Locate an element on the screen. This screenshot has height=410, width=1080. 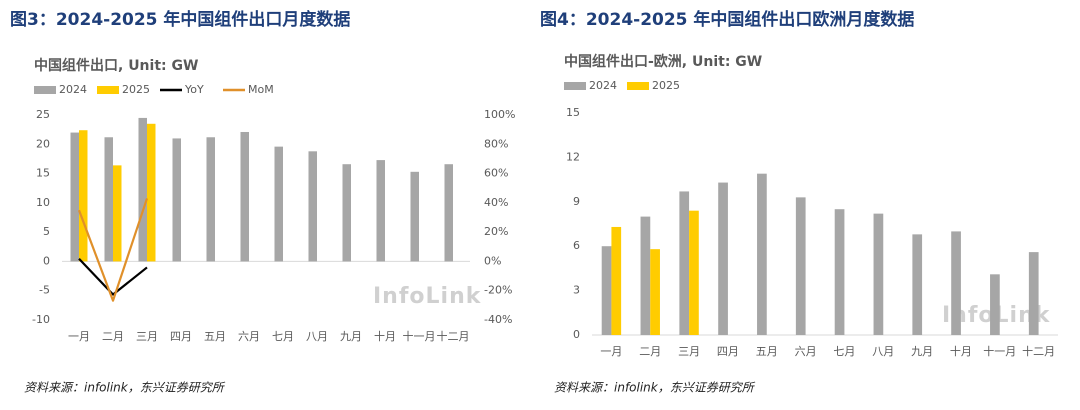
y-tick-label: 12 is located at coordinates (573, 156).